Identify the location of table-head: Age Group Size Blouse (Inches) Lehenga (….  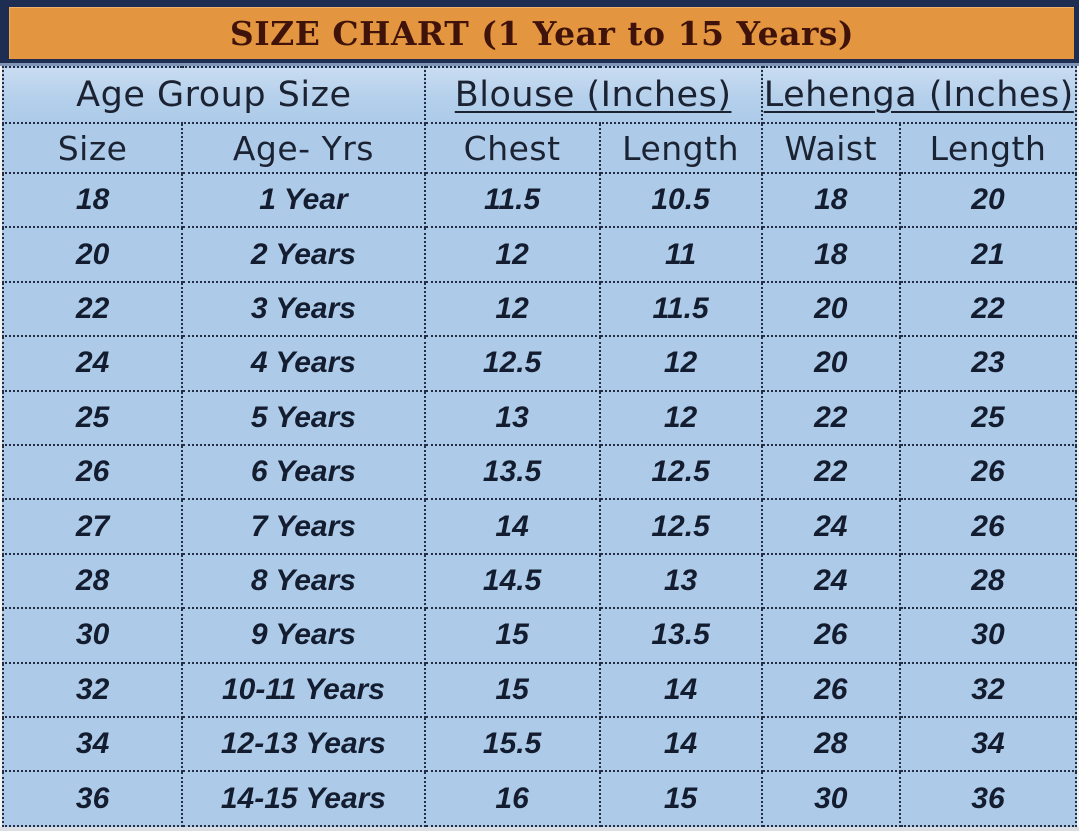
(539, 120).